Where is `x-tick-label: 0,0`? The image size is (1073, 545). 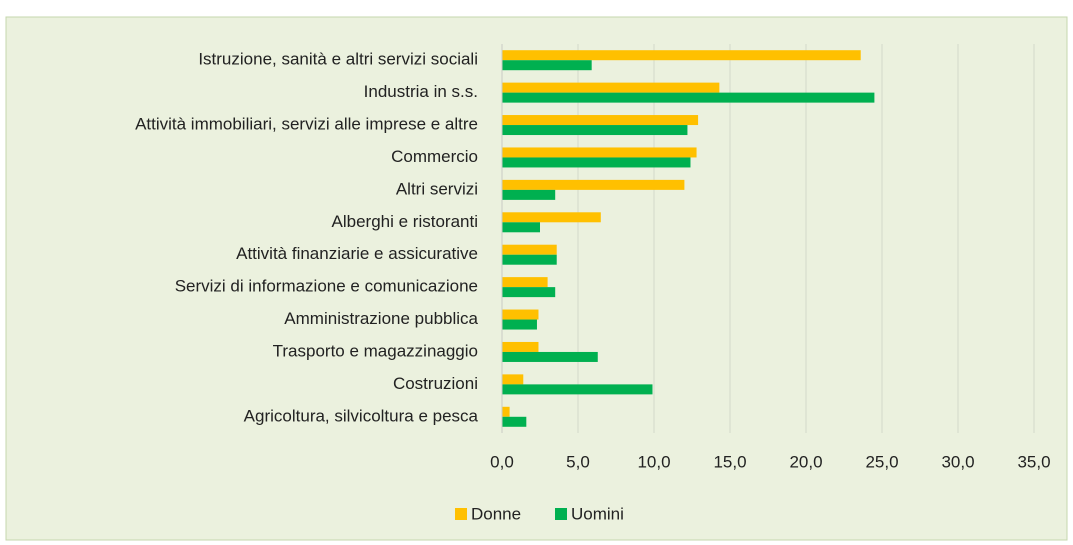
x-tick-label: 0,0 is located at coordinates (502, 461).